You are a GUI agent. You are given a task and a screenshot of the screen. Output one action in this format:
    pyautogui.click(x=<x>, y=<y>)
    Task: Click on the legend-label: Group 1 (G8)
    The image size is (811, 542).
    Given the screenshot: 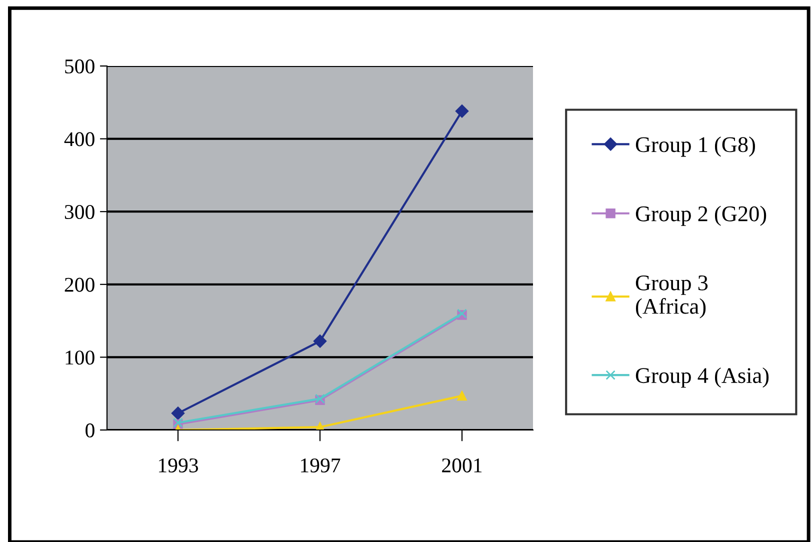 What is the action you would take?
    pyautogui.click(x=695, y=146)
    